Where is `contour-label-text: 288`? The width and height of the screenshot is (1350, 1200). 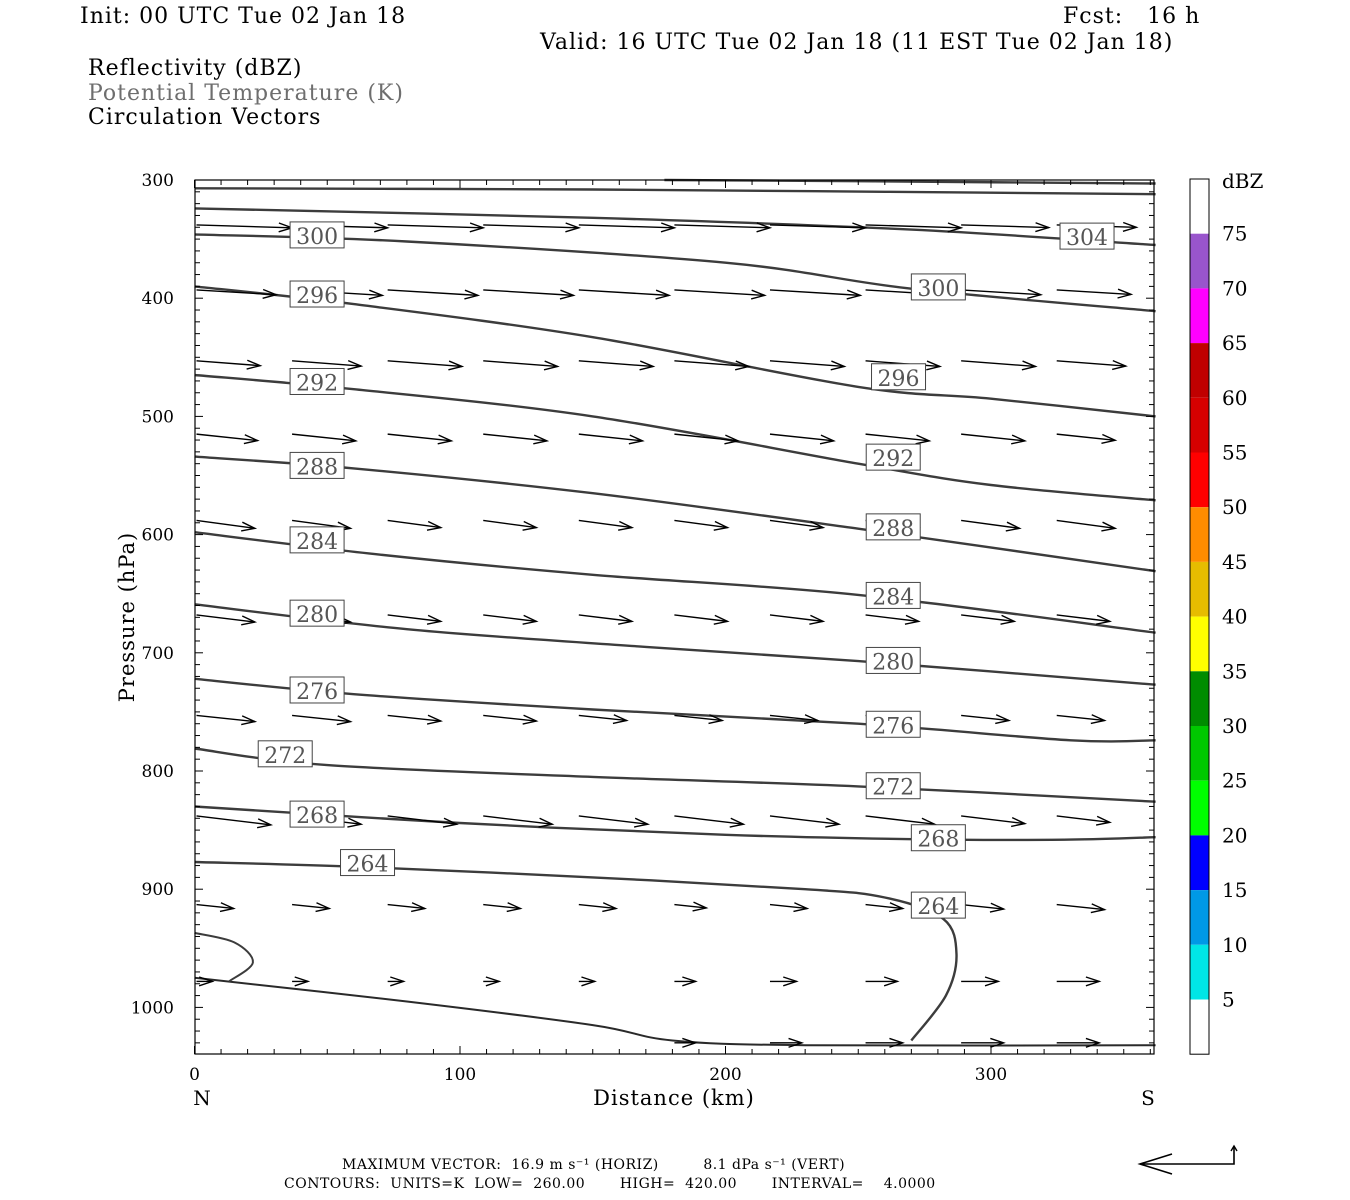 contour-label-text: 288 is located at coordinates (317, 467).